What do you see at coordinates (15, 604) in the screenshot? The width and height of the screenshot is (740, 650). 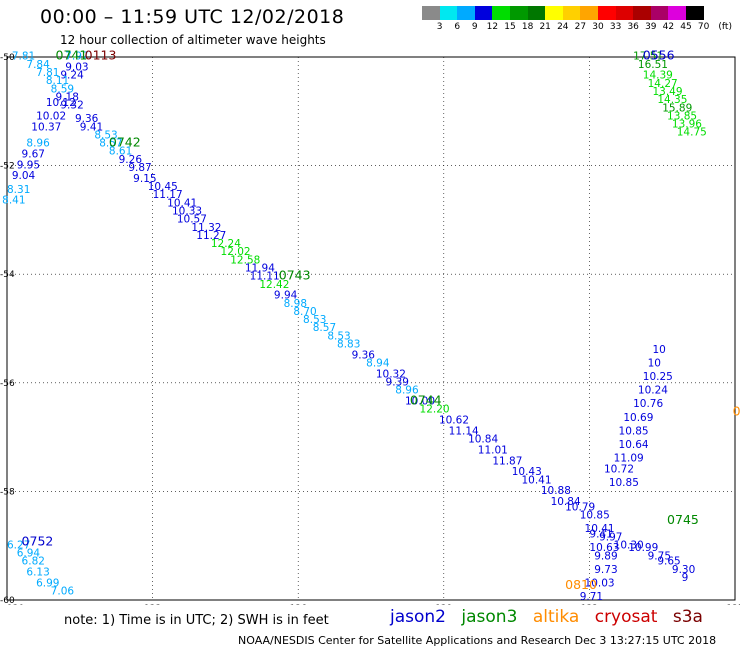 I see `x-tick-label: 120` at bounding box center [15, 604].